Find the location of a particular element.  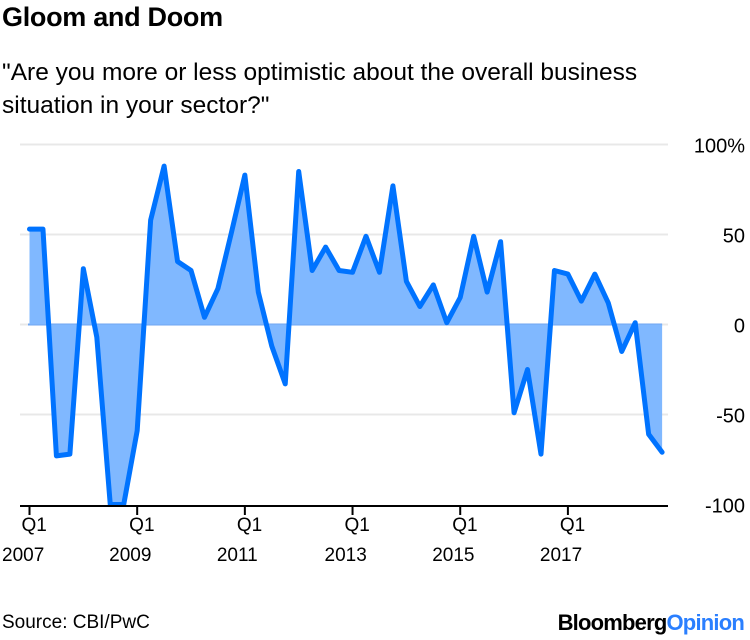

y-tick-label: 100% is located at coordinates (719, 147).